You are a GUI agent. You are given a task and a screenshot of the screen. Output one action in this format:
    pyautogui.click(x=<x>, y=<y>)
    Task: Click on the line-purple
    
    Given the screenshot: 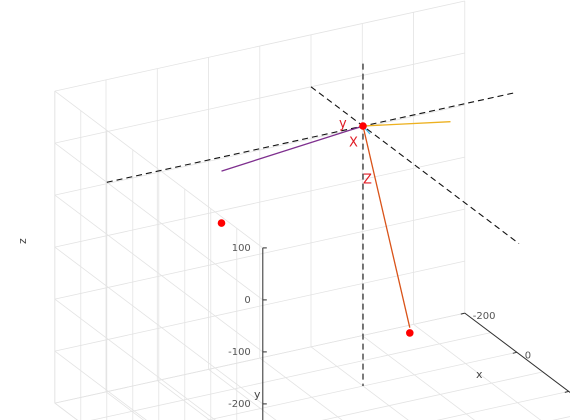 What is the action you would take?
    pyautogui.click(x=292, y=148)
    